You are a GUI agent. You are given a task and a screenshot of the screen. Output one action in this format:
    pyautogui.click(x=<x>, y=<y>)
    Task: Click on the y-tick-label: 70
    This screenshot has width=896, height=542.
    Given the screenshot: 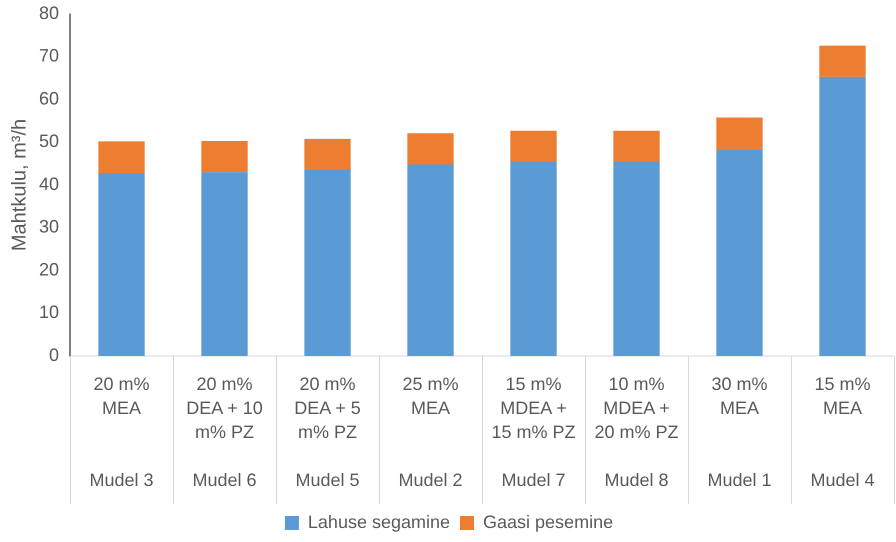 What is the action you would take?
    pyautogui.click(x=49, y=56)
    